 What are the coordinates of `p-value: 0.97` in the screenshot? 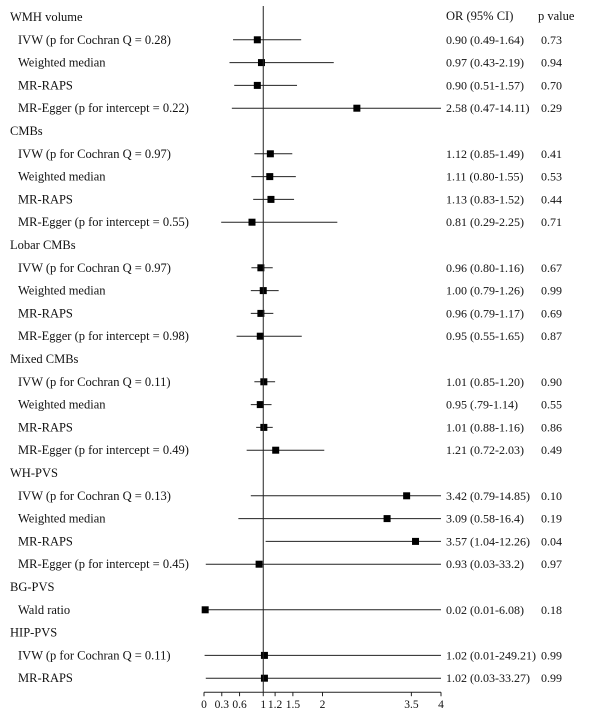 It's located at (551, 564).